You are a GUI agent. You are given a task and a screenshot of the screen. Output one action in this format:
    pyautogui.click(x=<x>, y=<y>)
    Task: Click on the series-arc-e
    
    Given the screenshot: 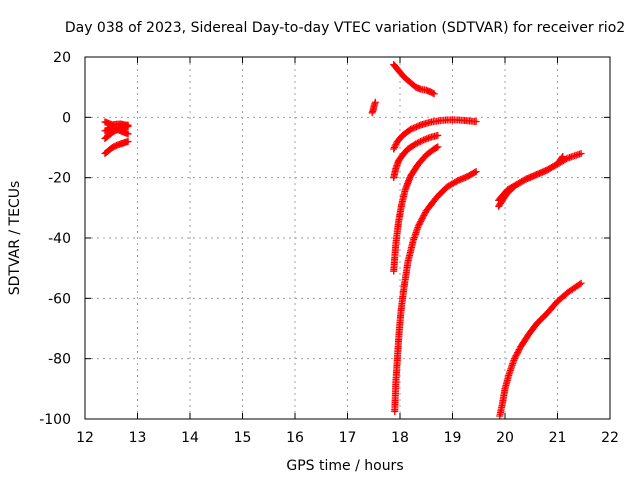 What is the action you would take?
    pyautogui.click(x=373, y=107)
    